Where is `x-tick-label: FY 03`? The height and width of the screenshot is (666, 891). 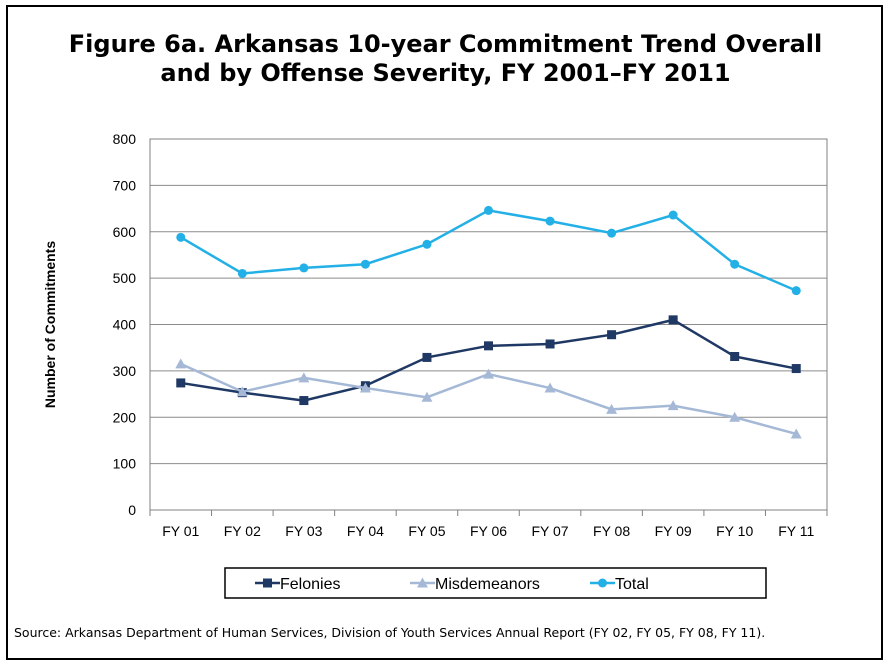 x-tick-label: FY 03 is located at coordinates (303, 531).